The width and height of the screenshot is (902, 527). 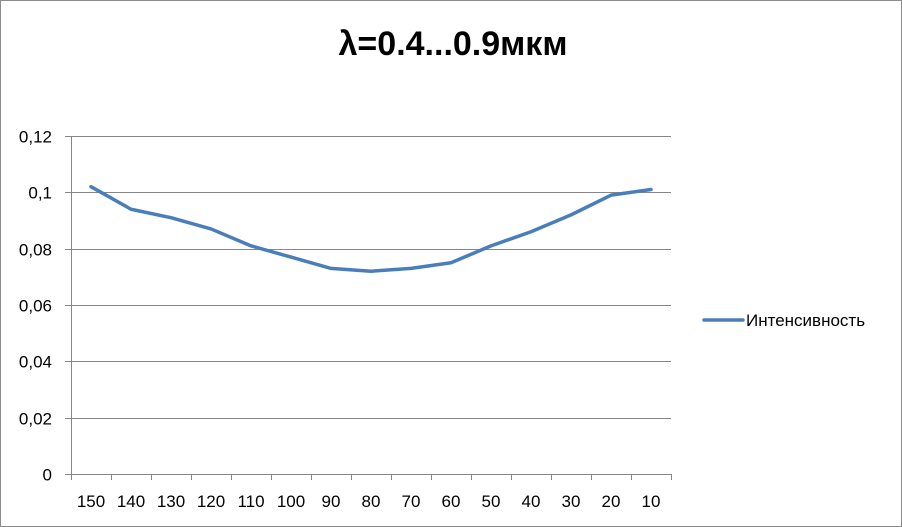 I want to click on series-line, so click(x=371, y=228).